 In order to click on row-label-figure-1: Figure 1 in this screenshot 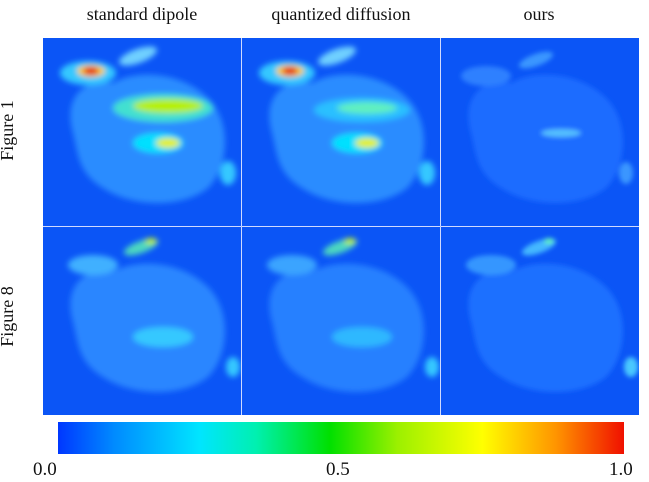, I will do `click(8, 130)`.